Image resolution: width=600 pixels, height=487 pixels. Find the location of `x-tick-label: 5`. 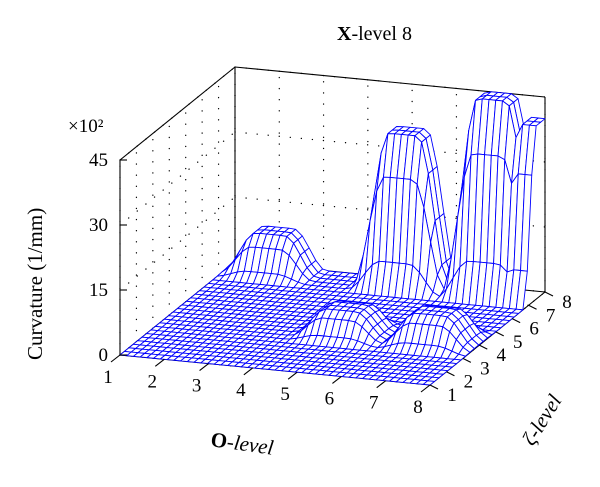

x-tick-label: 5 is located at coordinates (285, 394).